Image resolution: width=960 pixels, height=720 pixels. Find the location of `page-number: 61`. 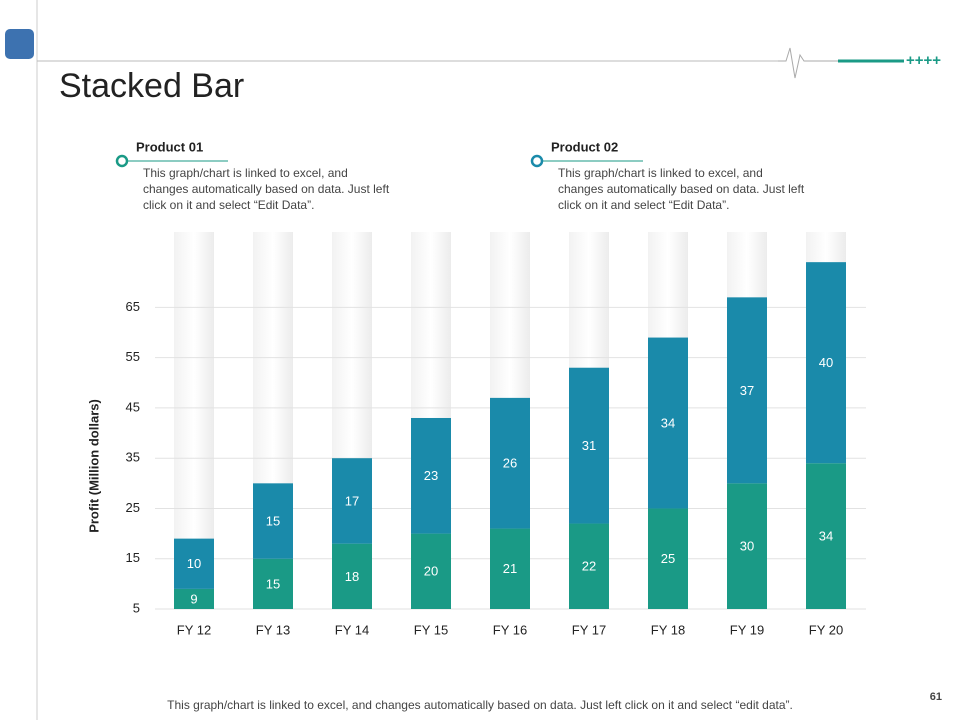

page-number: 61 is located at coordinates (936, 697).